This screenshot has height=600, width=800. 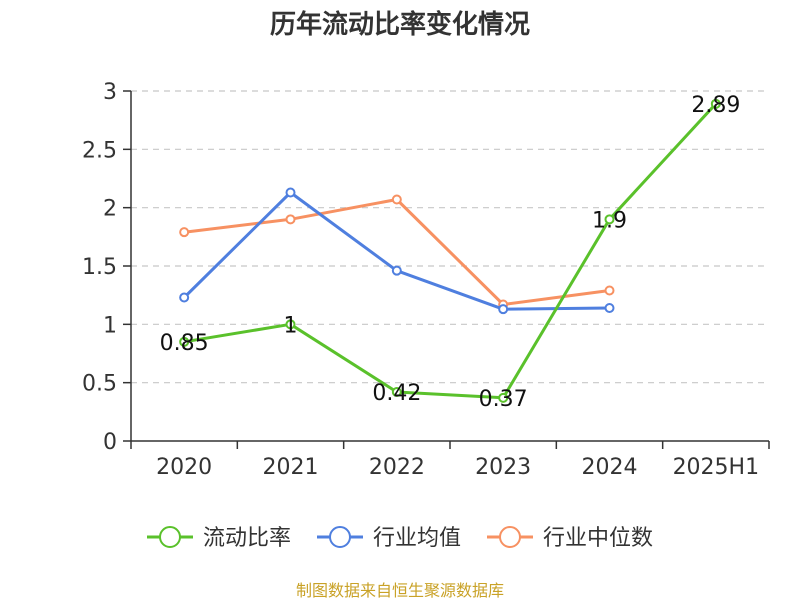 I want to click on chart-title: 历年流动比率变化情况, so click(x=400, y=24).